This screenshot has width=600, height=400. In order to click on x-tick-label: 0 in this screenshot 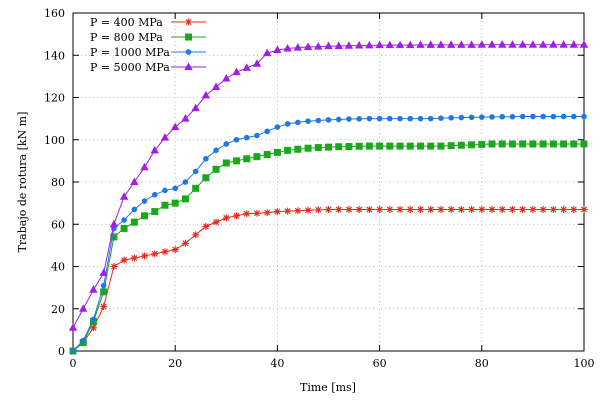, I will do `click(73, 363)`.